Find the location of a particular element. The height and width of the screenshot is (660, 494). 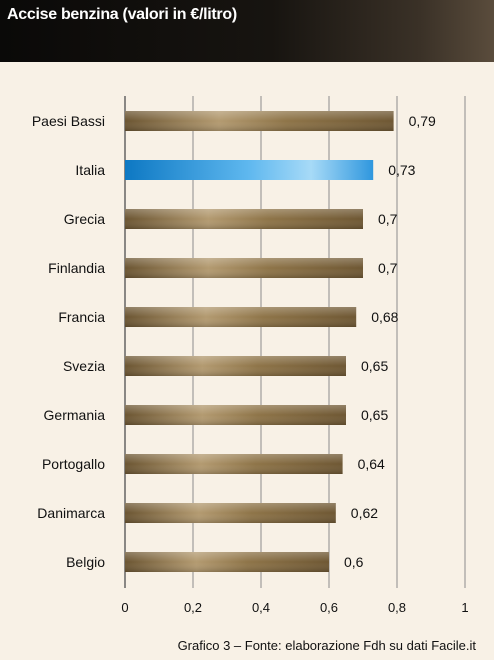

category-label: Belgio is located at coordinates (85, 562).